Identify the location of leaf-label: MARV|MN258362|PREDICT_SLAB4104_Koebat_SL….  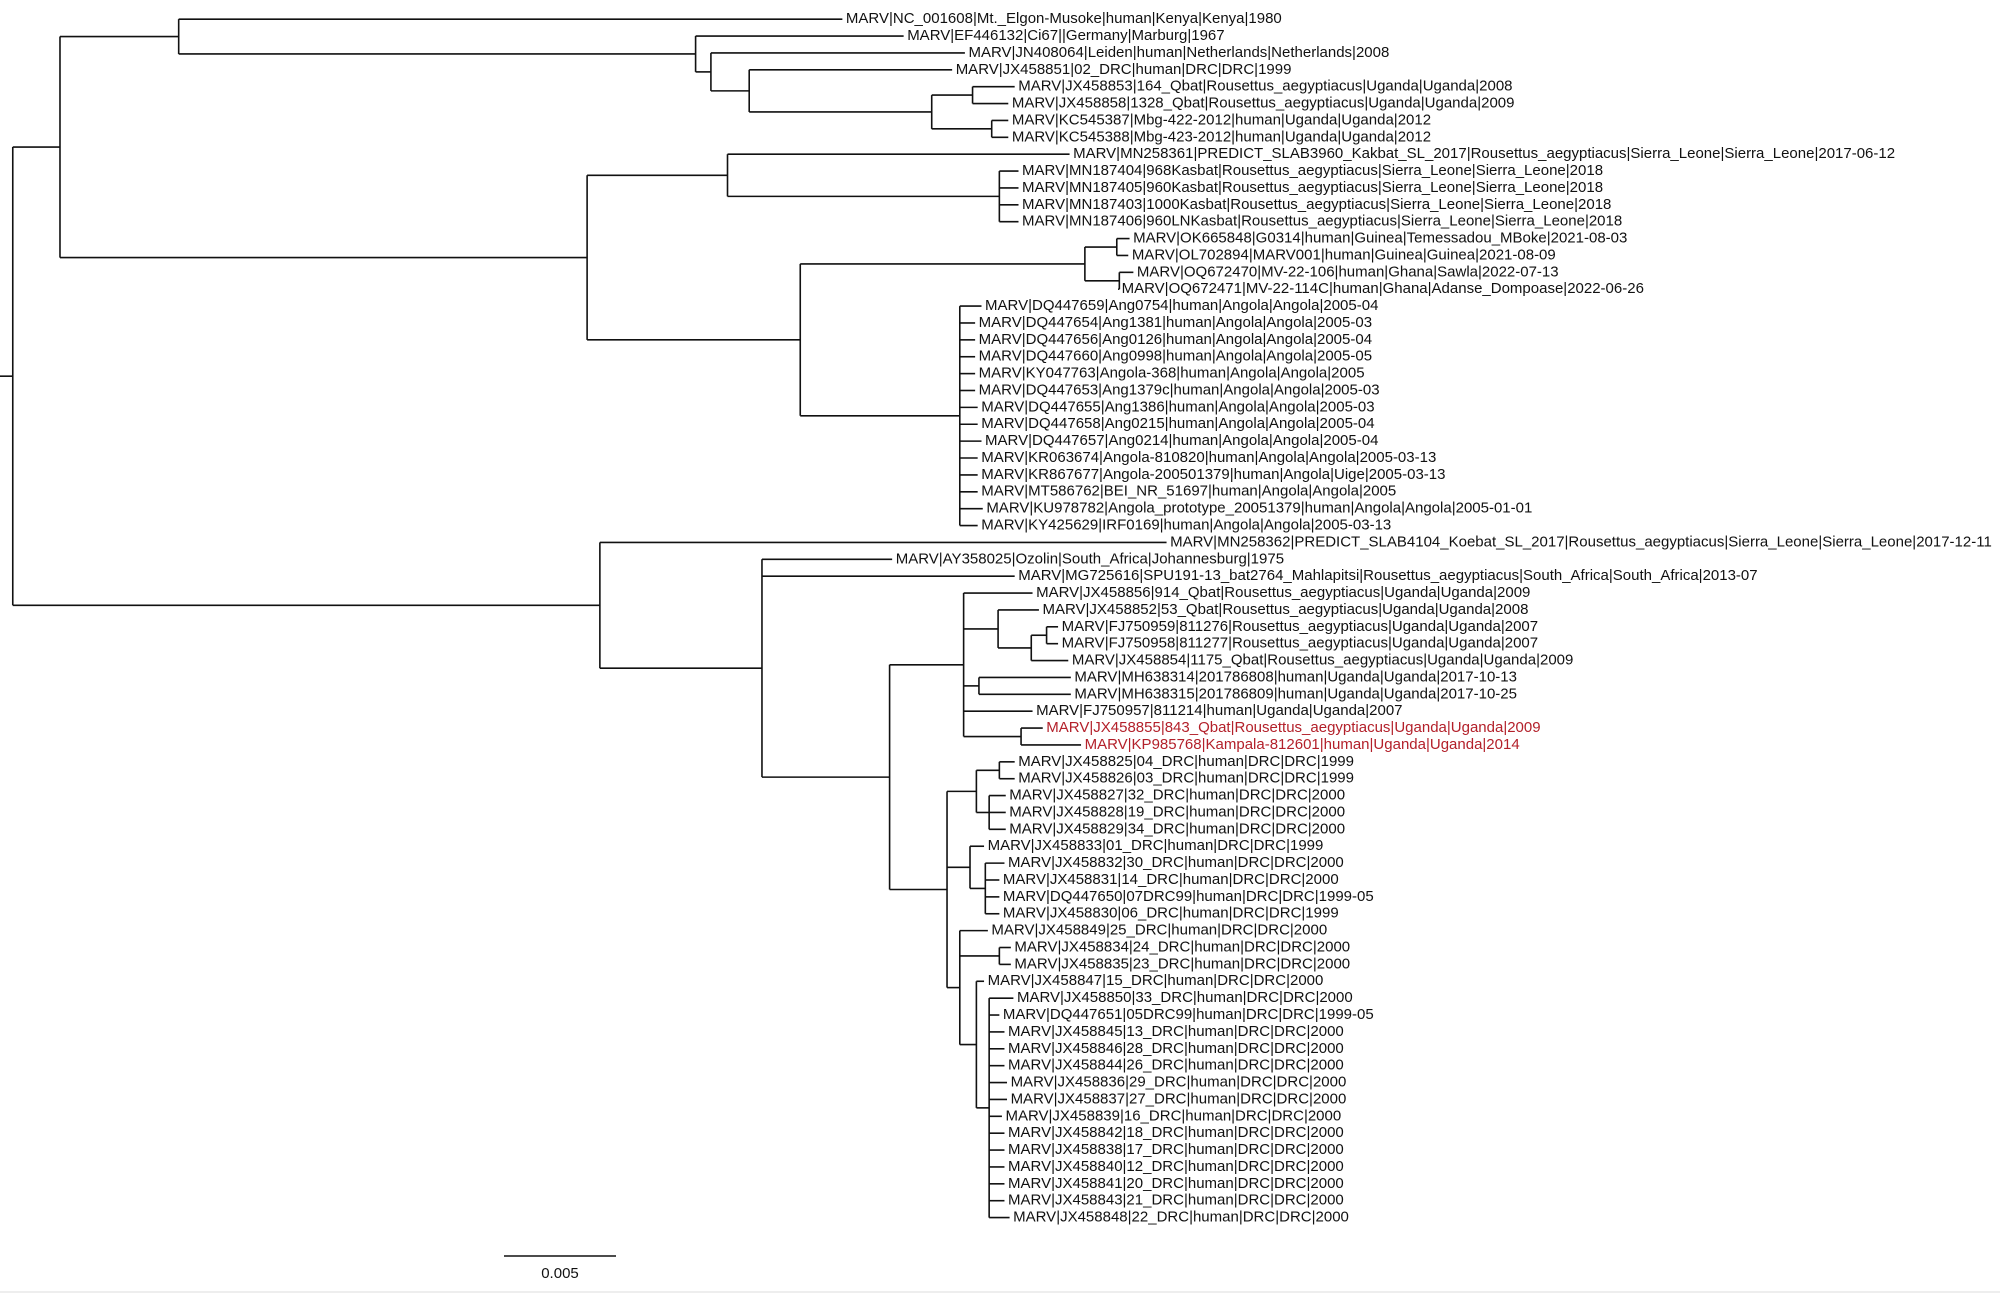
(1581, 541).